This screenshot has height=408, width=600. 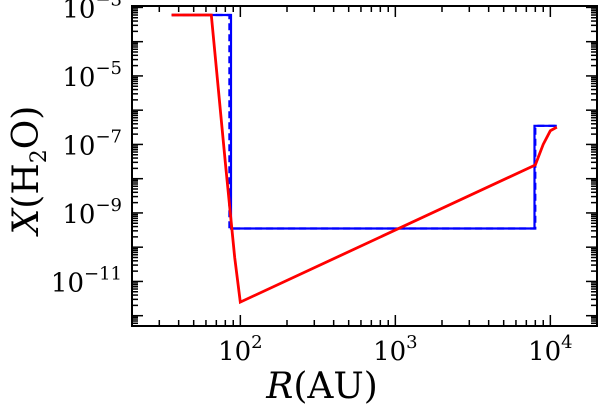 I want to click on y-axis-label: X(H2O), so click(x=29, y=172).